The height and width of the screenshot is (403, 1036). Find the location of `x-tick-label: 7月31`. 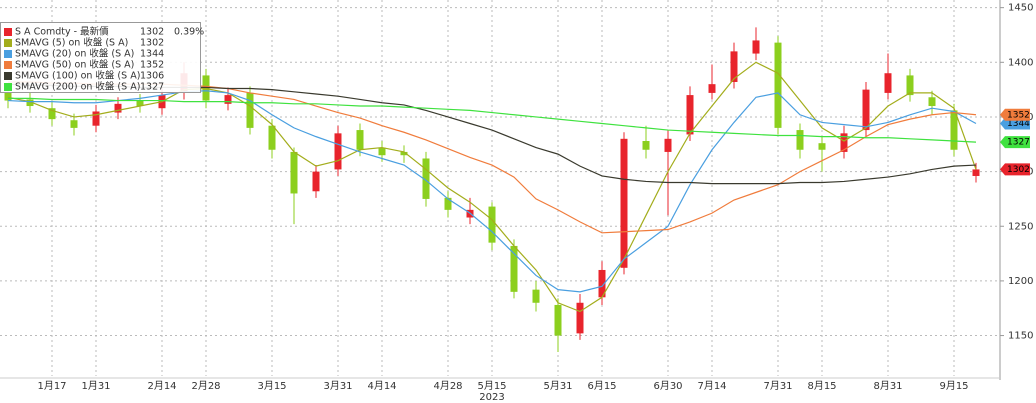

x-tick-label: 7月31 is located at coordinates (777, 386).